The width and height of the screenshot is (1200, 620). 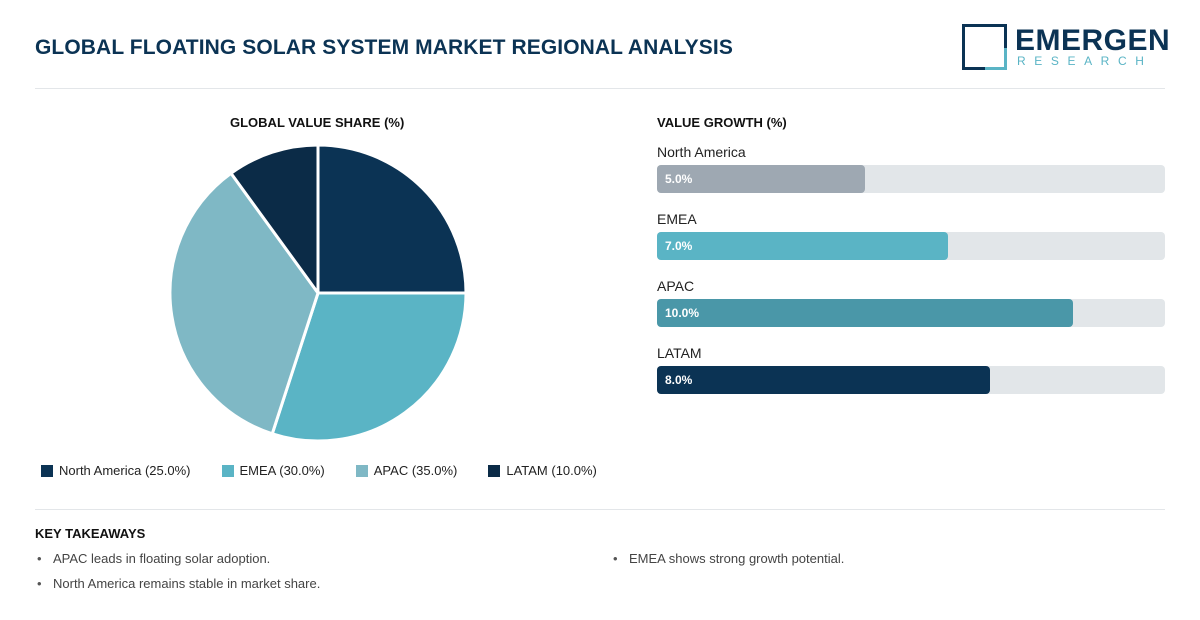 I want to click on bar-category-label: EMEA, so click(x=677, y=219).